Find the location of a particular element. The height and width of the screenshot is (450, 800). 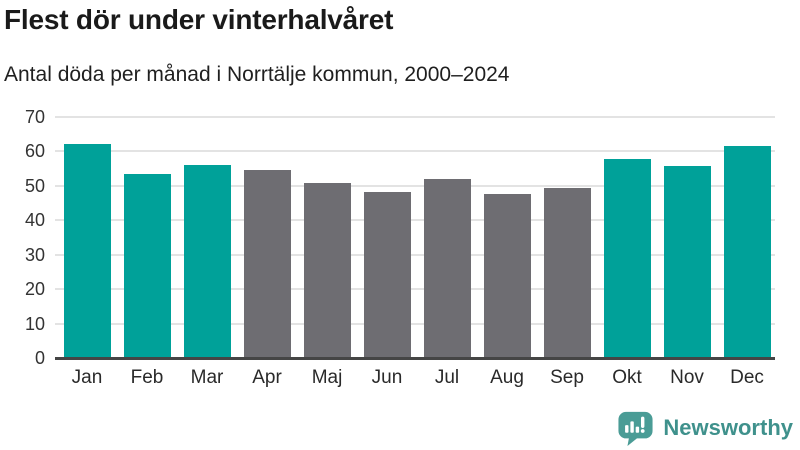

y-tick-label: 50 is located at coordinates (34, 185).